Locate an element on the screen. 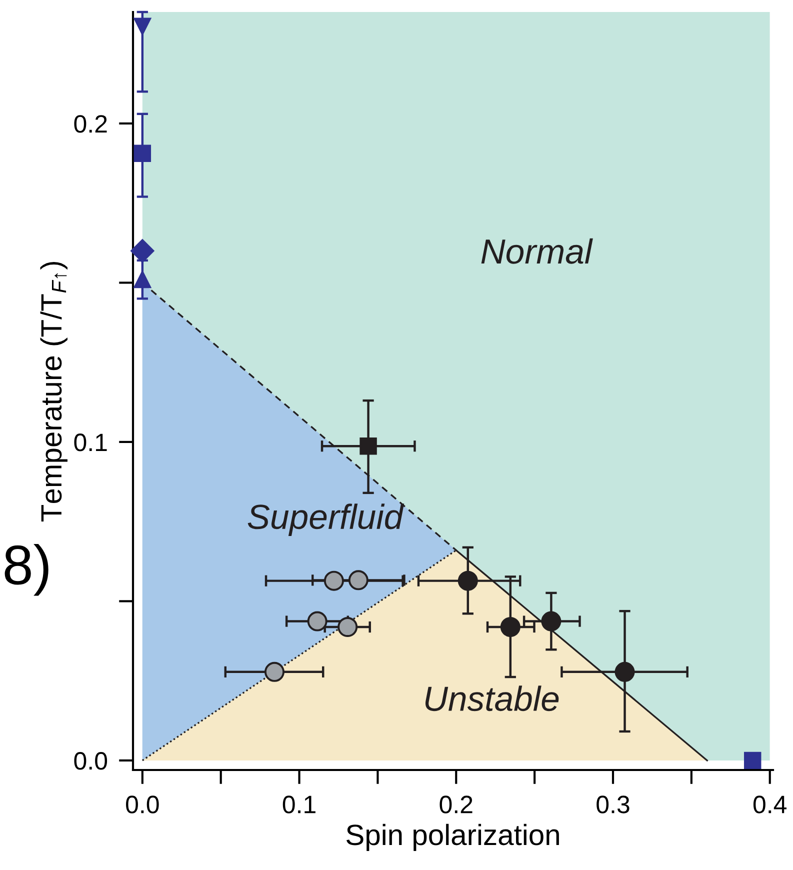 The image size is (793, 870). y-axis-title: Temperature (T/T$_{F↑}$) is located at coordinates (54, 392).